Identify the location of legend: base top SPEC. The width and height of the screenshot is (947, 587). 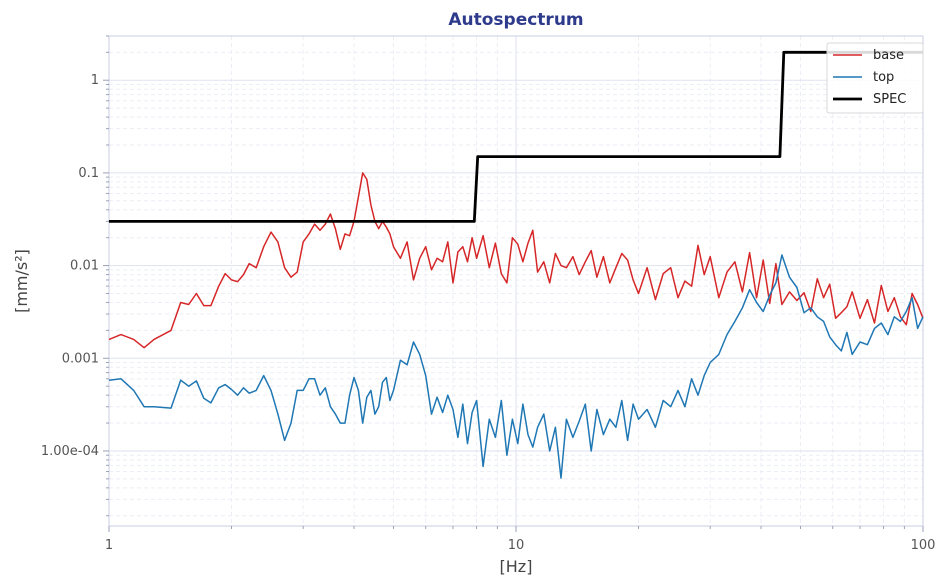
(875, 78).